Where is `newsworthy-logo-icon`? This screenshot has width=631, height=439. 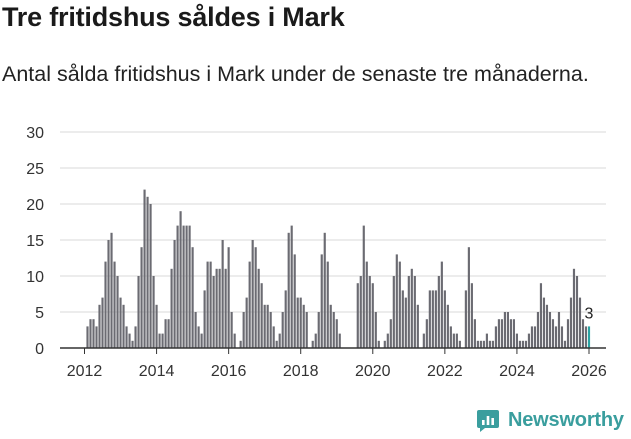
newsworthy-logo-icon is located at coordinates (488, 421).